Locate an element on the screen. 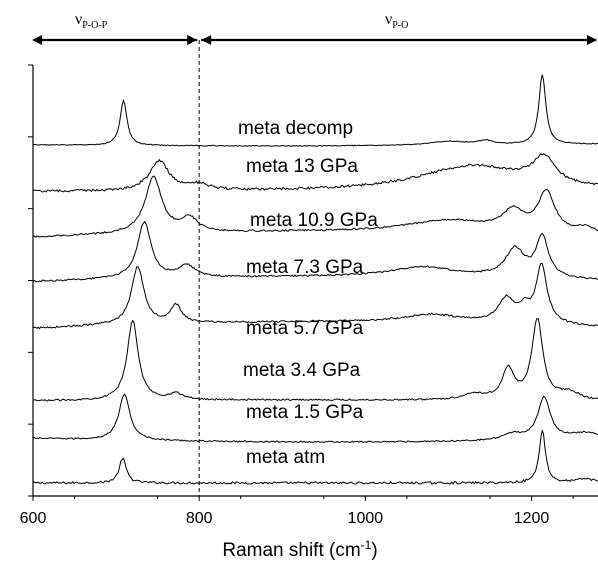 The height and width of the screenshot is (567, 598). x-axis-title-end: ) is located at coordinates (374, 550).